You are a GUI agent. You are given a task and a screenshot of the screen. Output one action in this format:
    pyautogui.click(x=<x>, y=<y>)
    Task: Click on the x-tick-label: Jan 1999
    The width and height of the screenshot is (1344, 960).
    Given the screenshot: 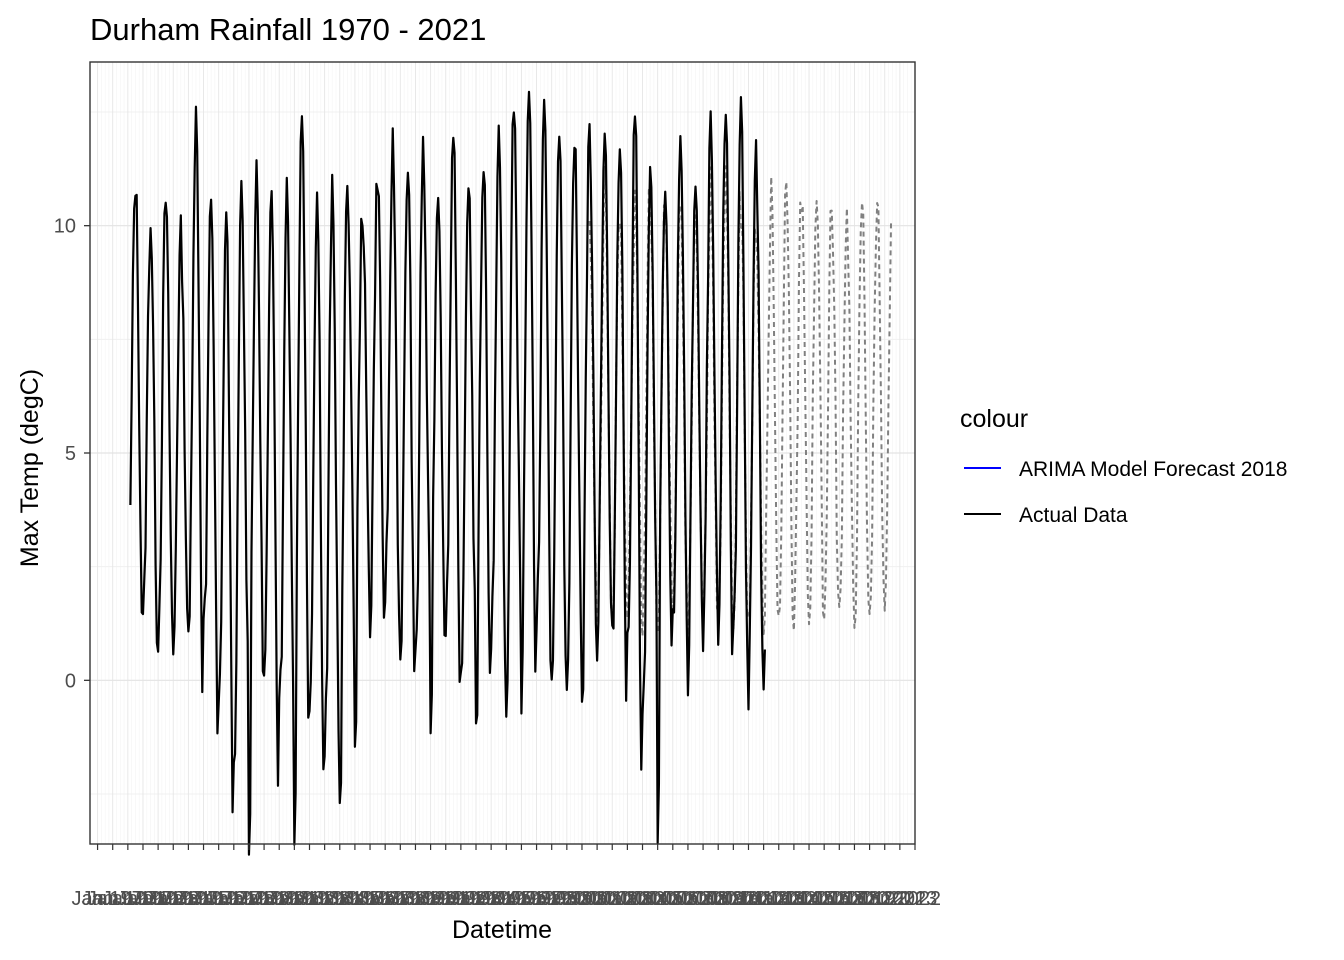 What is the action you would take?
    pyautogui.click(x=552, y=899)
    